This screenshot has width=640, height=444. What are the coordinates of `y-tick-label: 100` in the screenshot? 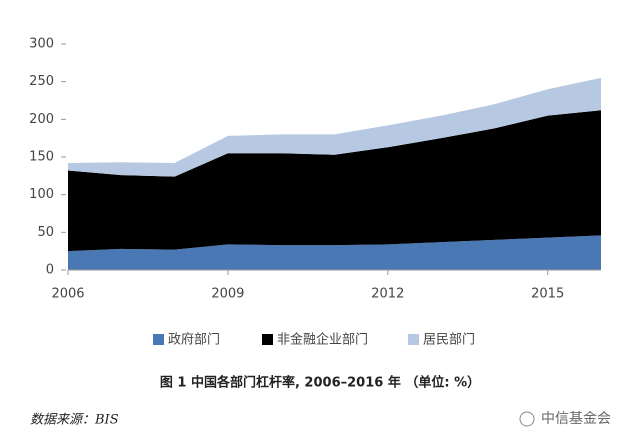 It's located at (41, 194).